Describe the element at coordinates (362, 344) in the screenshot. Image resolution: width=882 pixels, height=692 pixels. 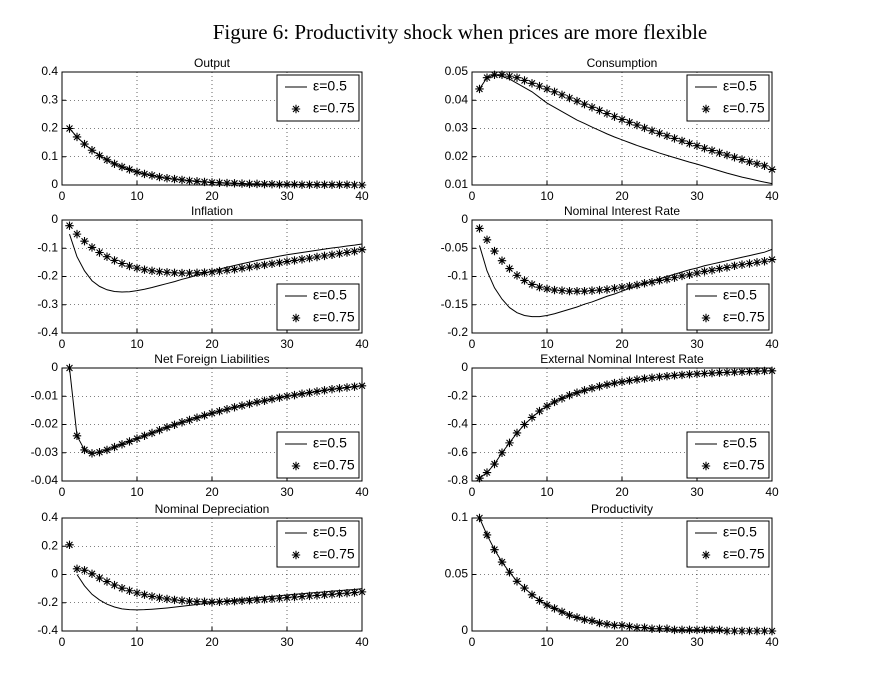
I see `x-tick-label: 40` at that location.